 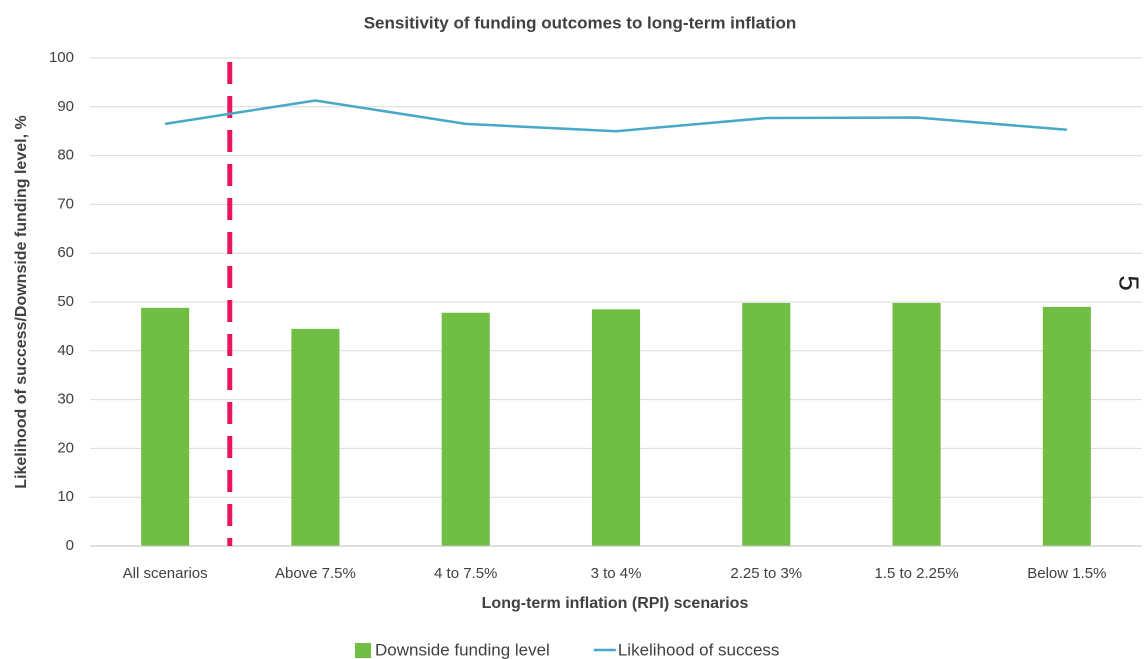 What do you see at coordinates (65, 301) in the screenshot?
I see `y-tick-label: 50` at bounding box center [65, 301].